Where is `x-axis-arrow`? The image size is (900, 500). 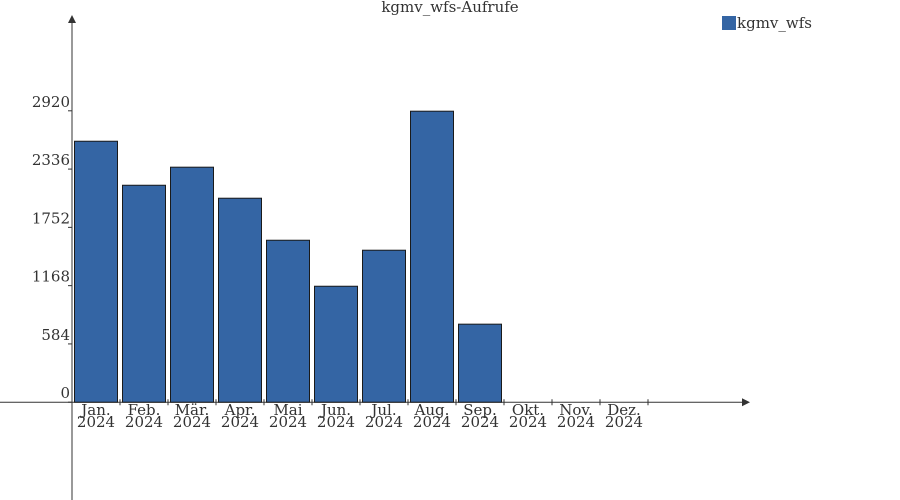
x-axis-arrow is located at coordinates (746, 402).